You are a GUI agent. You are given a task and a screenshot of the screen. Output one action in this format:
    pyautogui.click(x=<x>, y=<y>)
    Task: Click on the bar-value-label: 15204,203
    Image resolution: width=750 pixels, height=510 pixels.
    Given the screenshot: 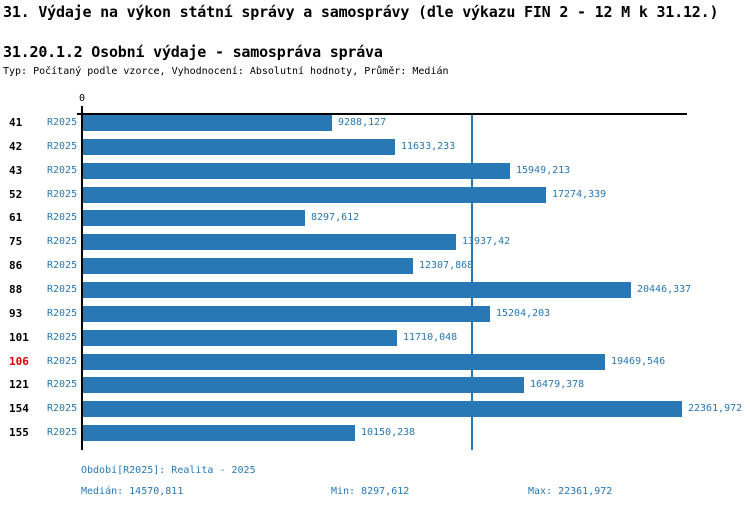 What is the action you would take?
    pyautogui.click(x=523, y=313)
    